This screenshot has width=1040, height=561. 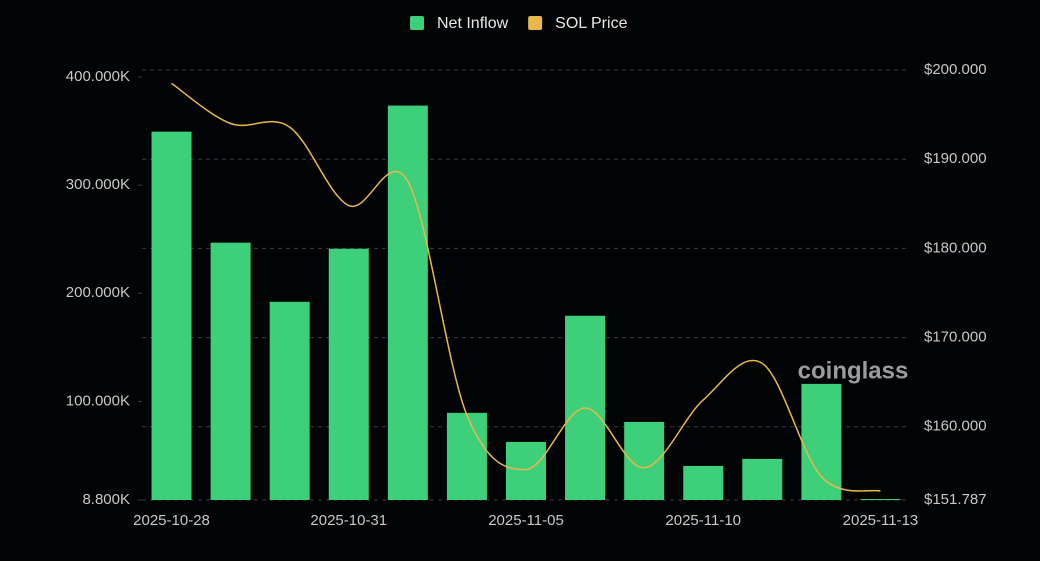 What do you see at coordinates (591, 23) in the screenshot?
I see `legend-label: SOL Price` at bounding box center [591, 23].